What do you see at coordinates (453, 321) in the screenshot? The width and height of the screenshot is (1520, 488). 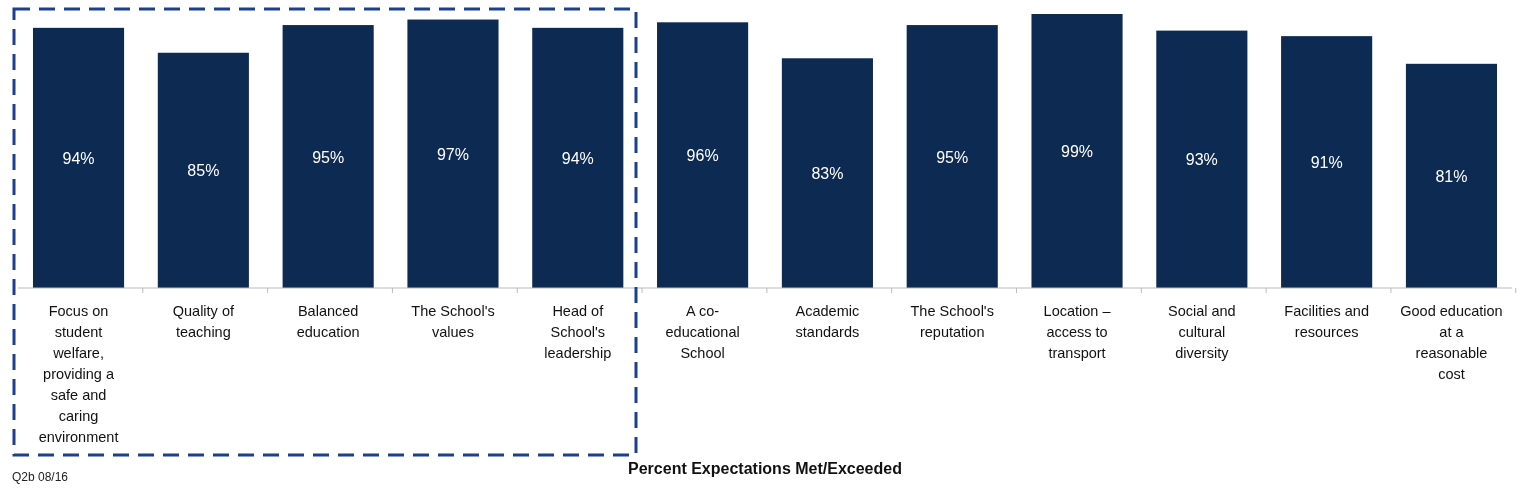 I see `x-tick-label: The School's values` at bounding box center [453, 321].